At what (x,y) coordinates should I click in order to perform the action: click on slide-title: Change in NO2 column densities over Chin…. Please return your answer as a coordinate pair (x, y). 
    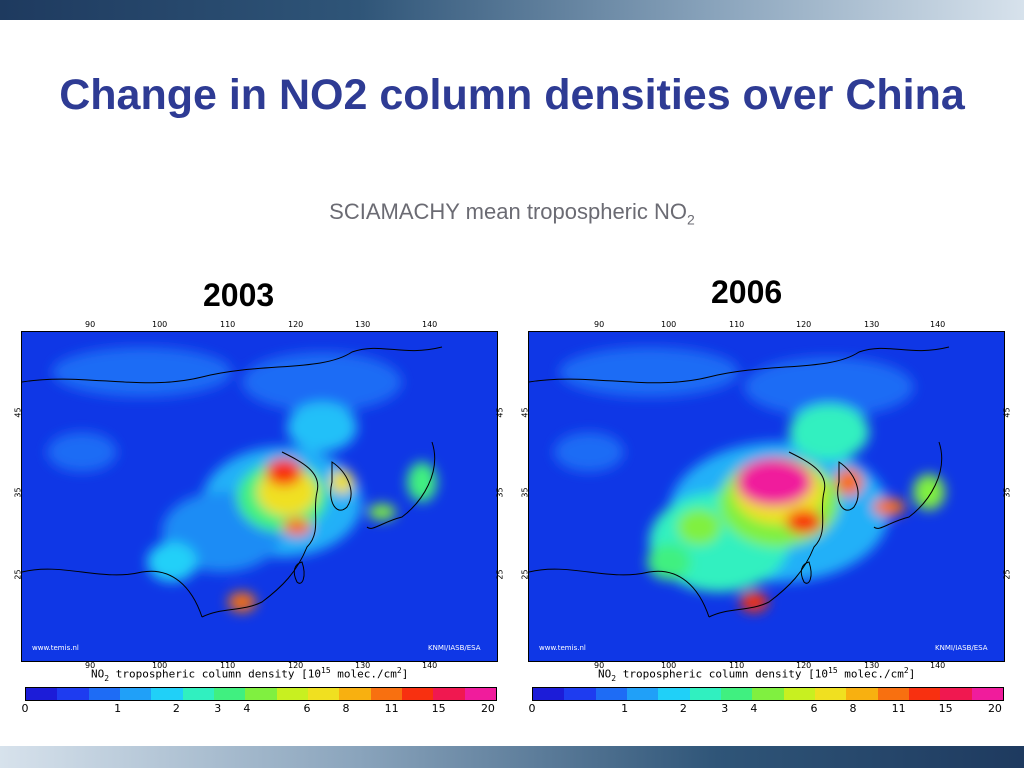
    Looking at the image, I should click on (512, 95).